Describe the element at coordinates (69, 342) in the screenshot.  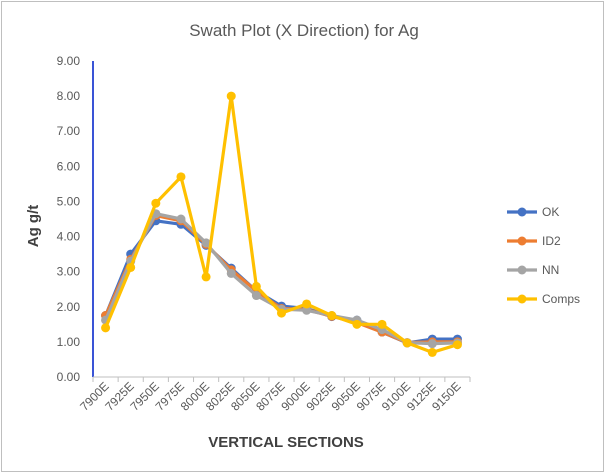
I see `y-tick-label: 1.00` at that location.